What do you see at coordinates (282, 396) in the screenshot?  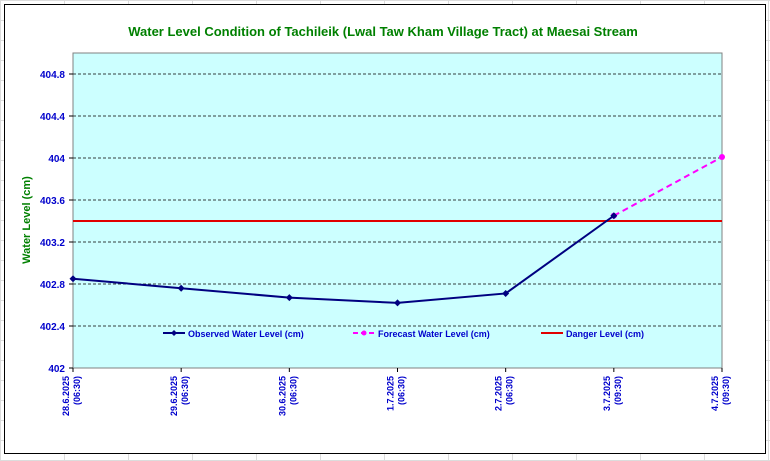 I see `x-tick-label-line: 30.6.2025` at bounding box center [282, 396].